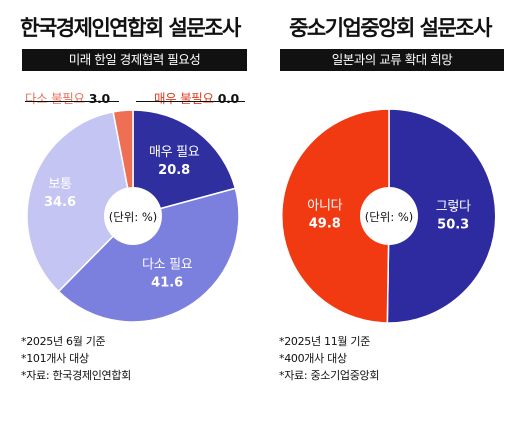  I want to click on slice-label-neutral: 보통, so click(60, 184).